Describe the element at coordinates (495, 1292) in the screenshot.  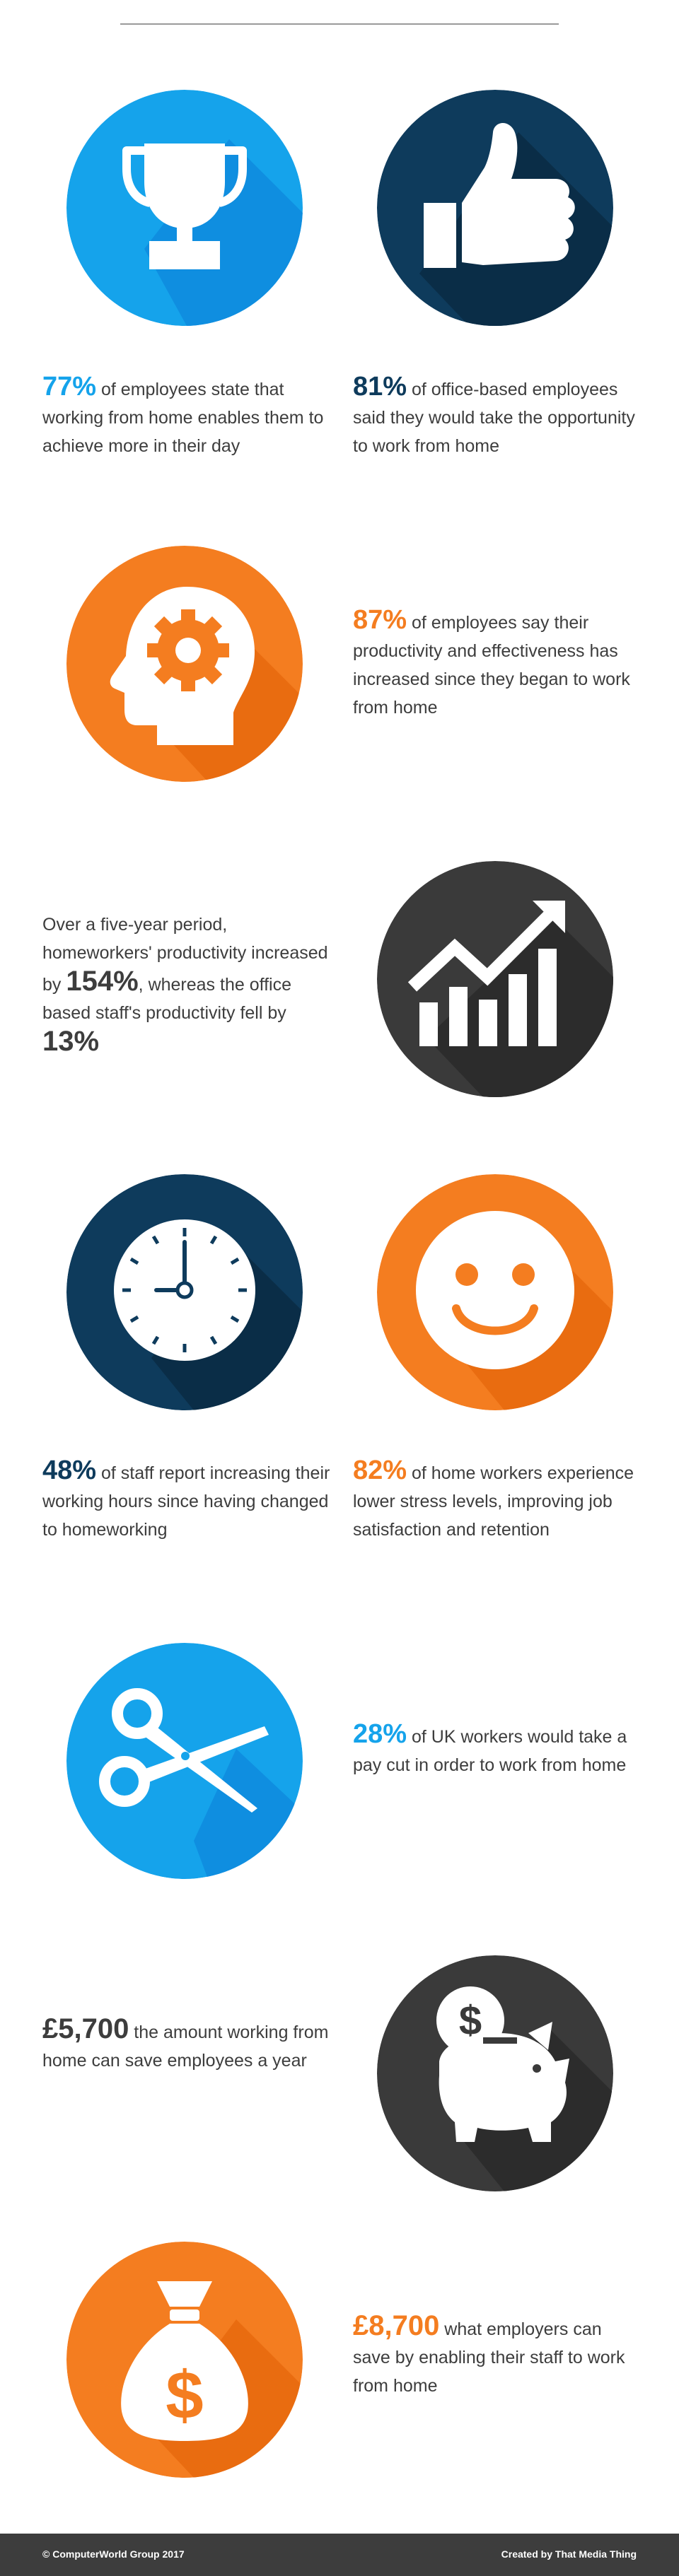
I see `smiley-icon` at that location.